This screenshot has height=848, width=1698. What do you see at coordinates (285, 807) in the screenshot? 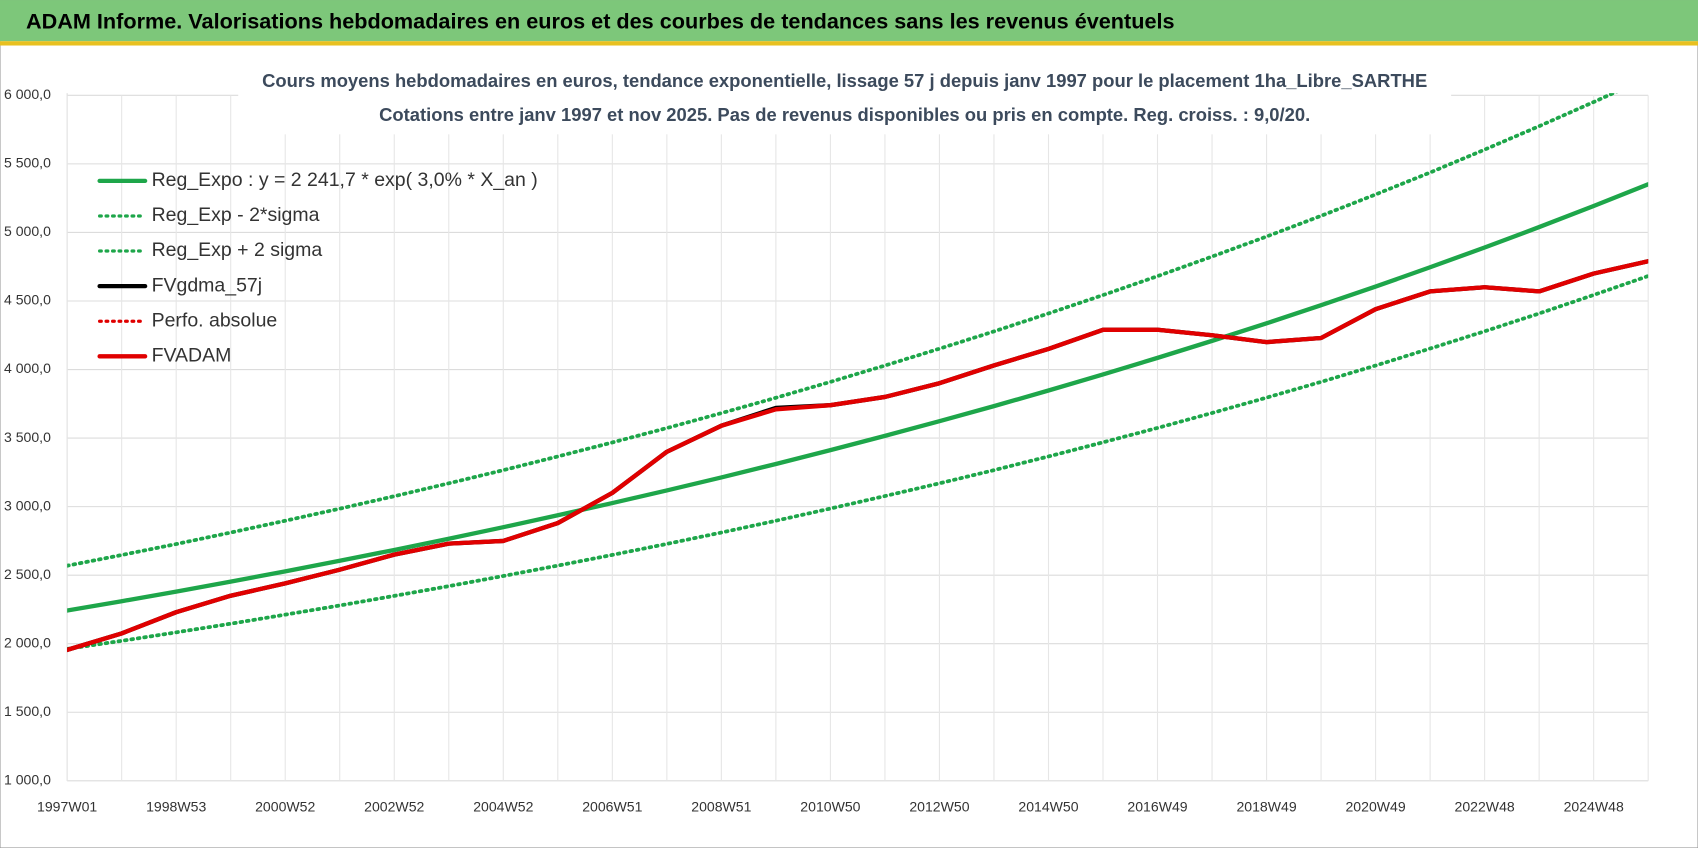
I see `x-tick-label: 2000W52` at bounding box center [285, 807].